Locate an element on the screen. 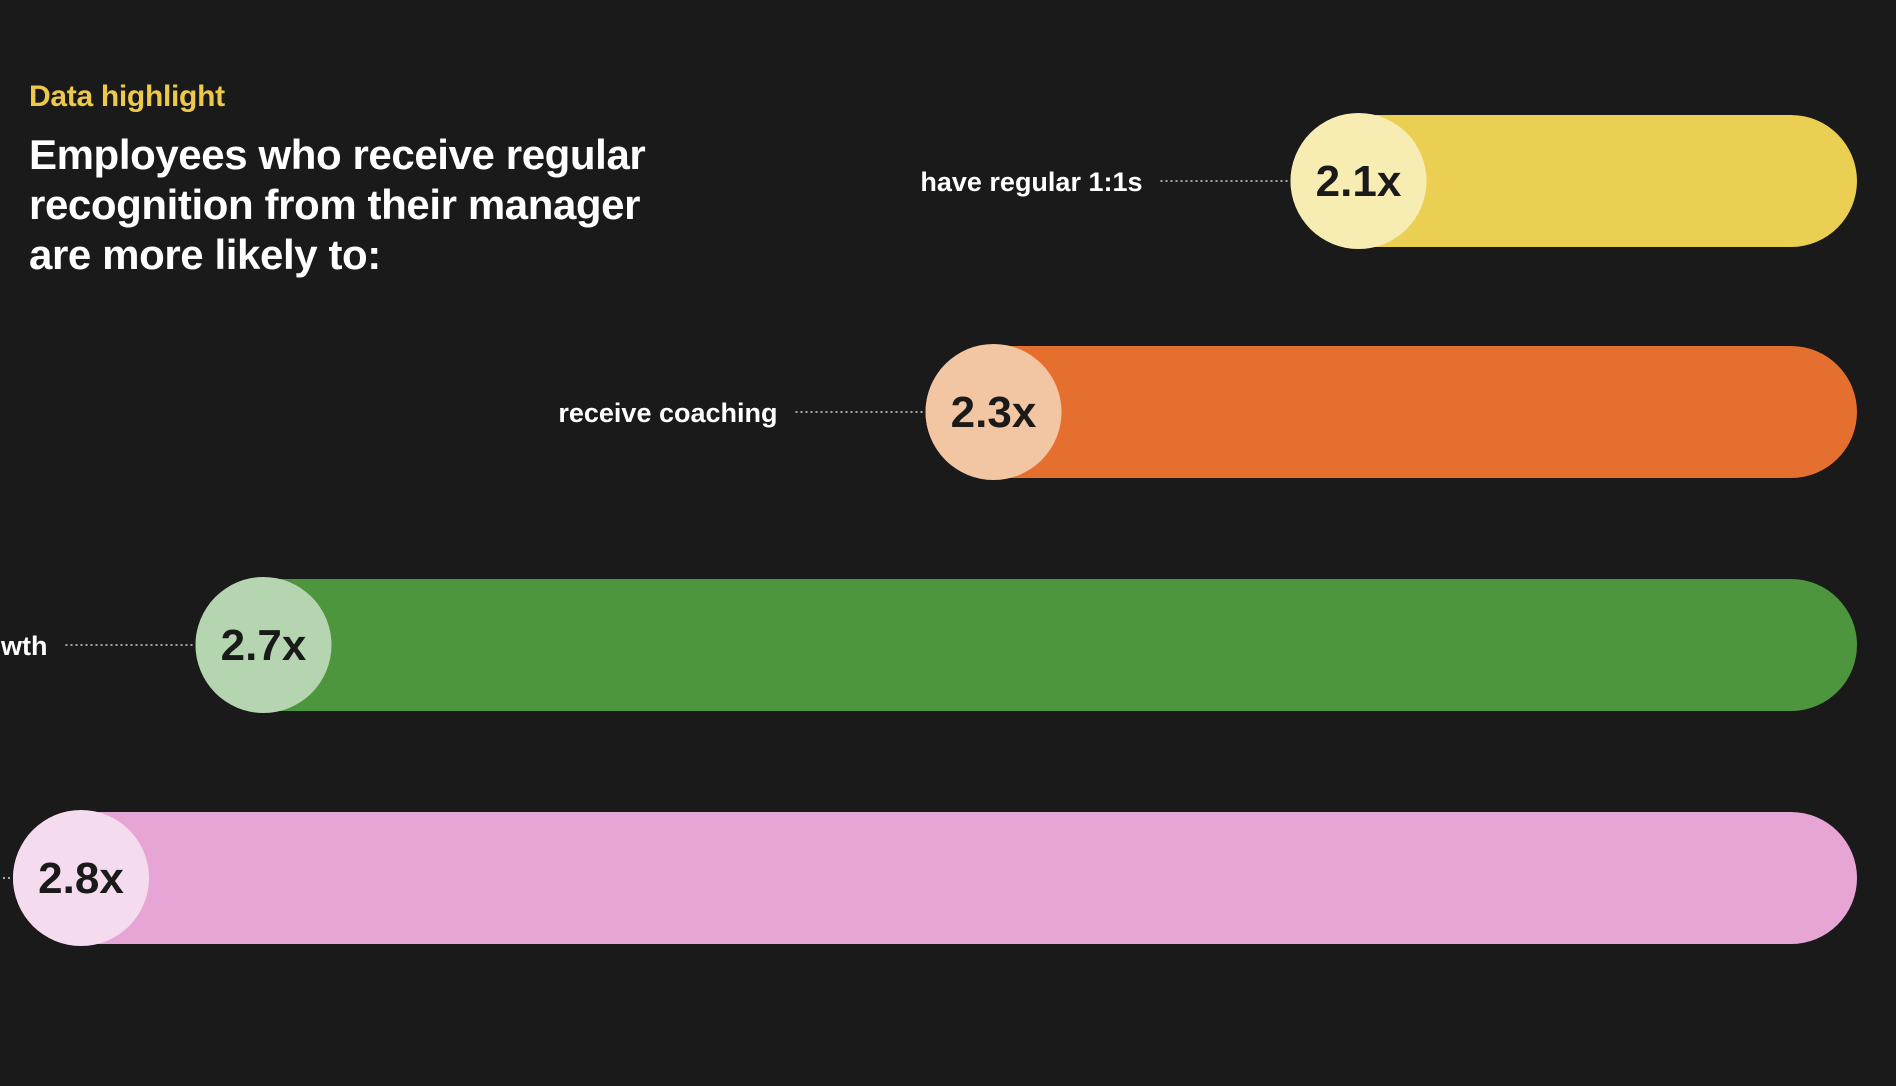 The height and width of the screenshot is (1086, 1896). category-label: feel supported in growth is located at coordinates (24, 646).